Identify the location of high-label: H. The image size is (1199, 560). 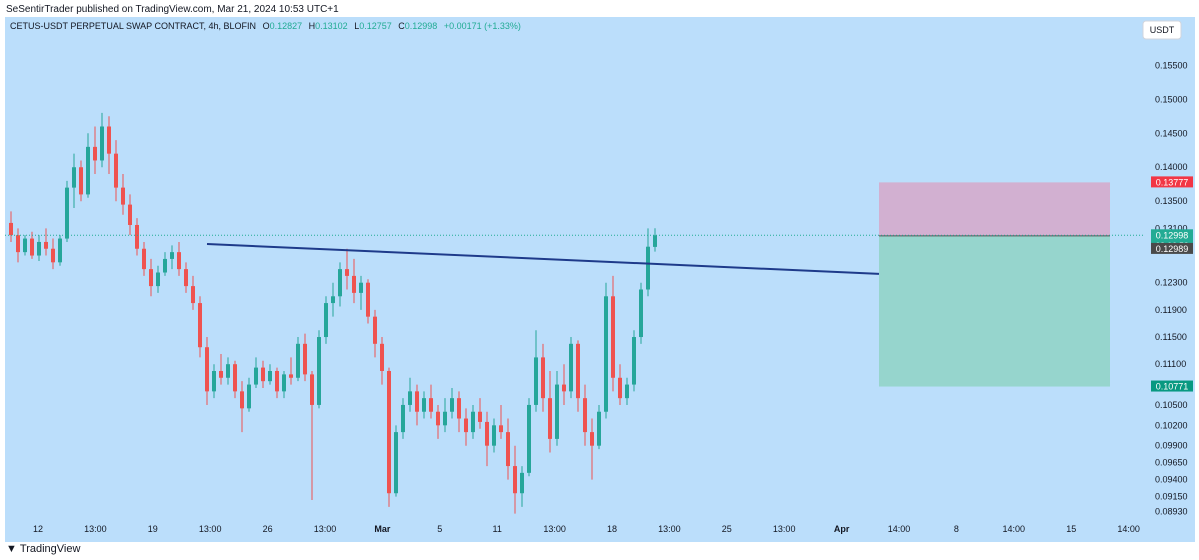
(312, 26).